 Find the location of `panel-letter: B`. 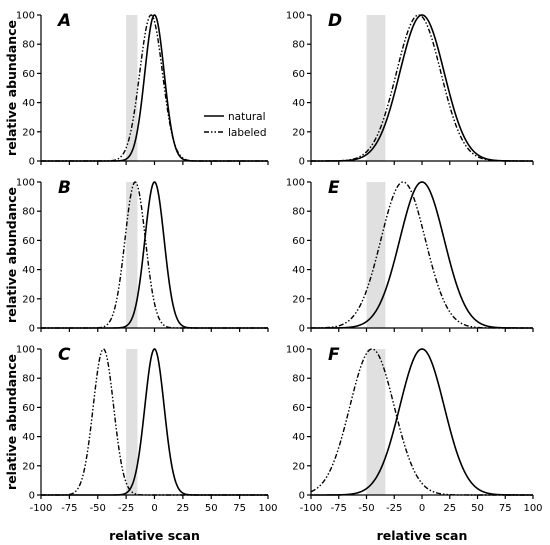

panel-letter: B is located at coordinates (64, 188).